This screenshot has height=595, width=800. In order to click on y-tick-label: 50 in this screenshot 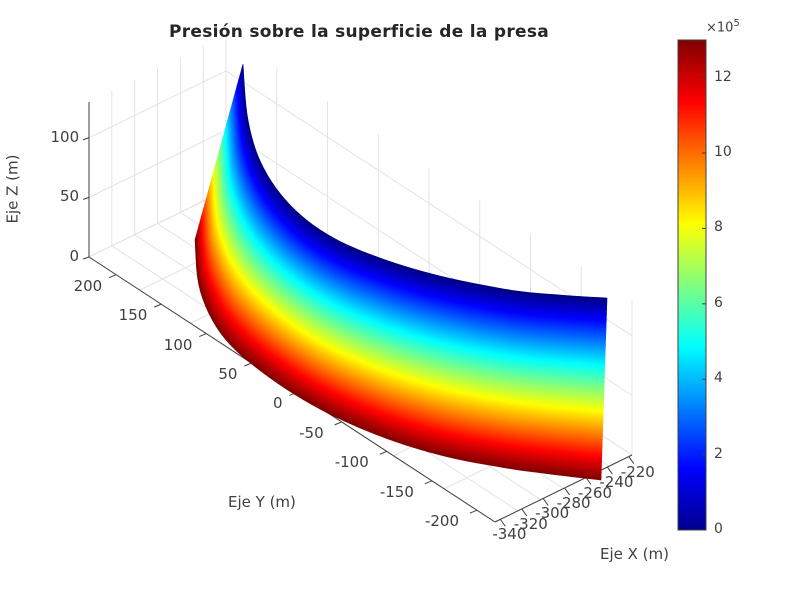, I will do `click(228, 374)`.